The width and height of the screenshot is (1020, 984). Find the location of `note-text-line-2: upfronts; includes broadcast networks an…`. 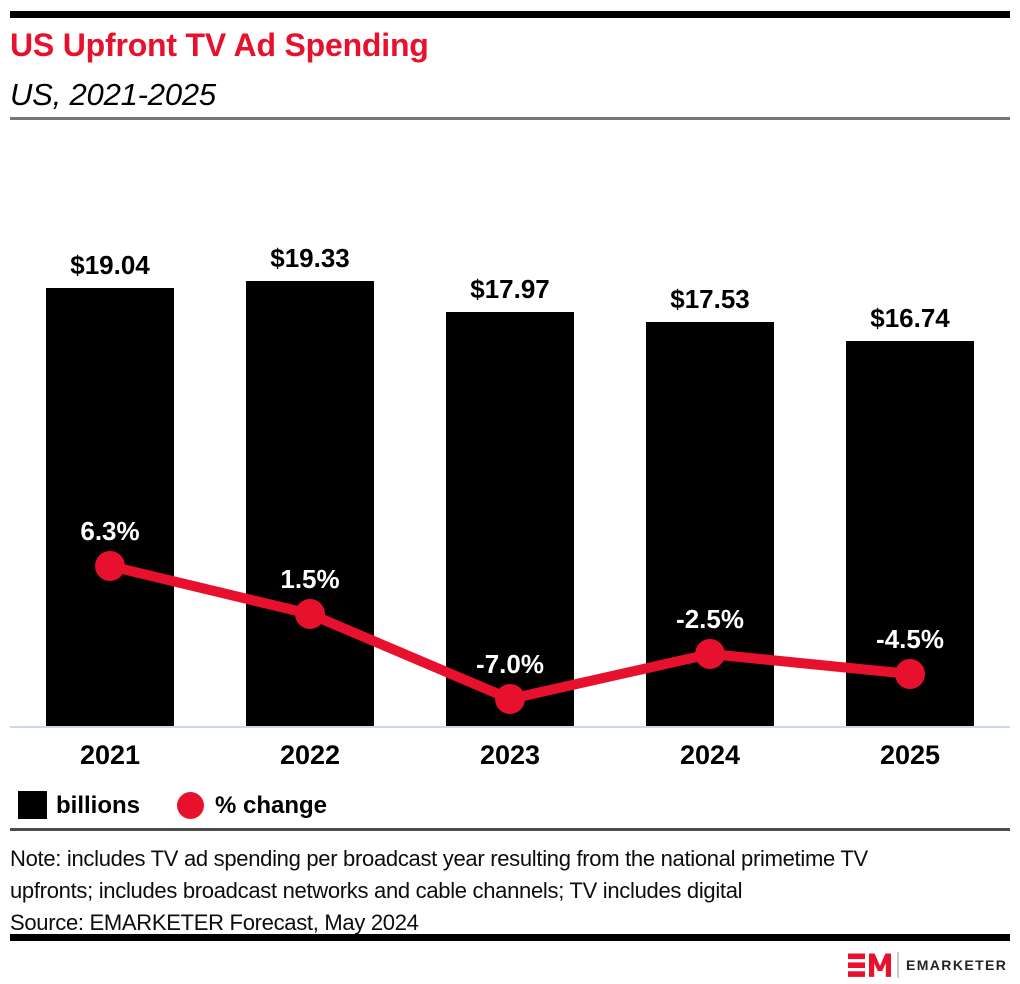

note-text-line-2: upfronts; includes broadcast networks an… is located at coordinates (376, 890).